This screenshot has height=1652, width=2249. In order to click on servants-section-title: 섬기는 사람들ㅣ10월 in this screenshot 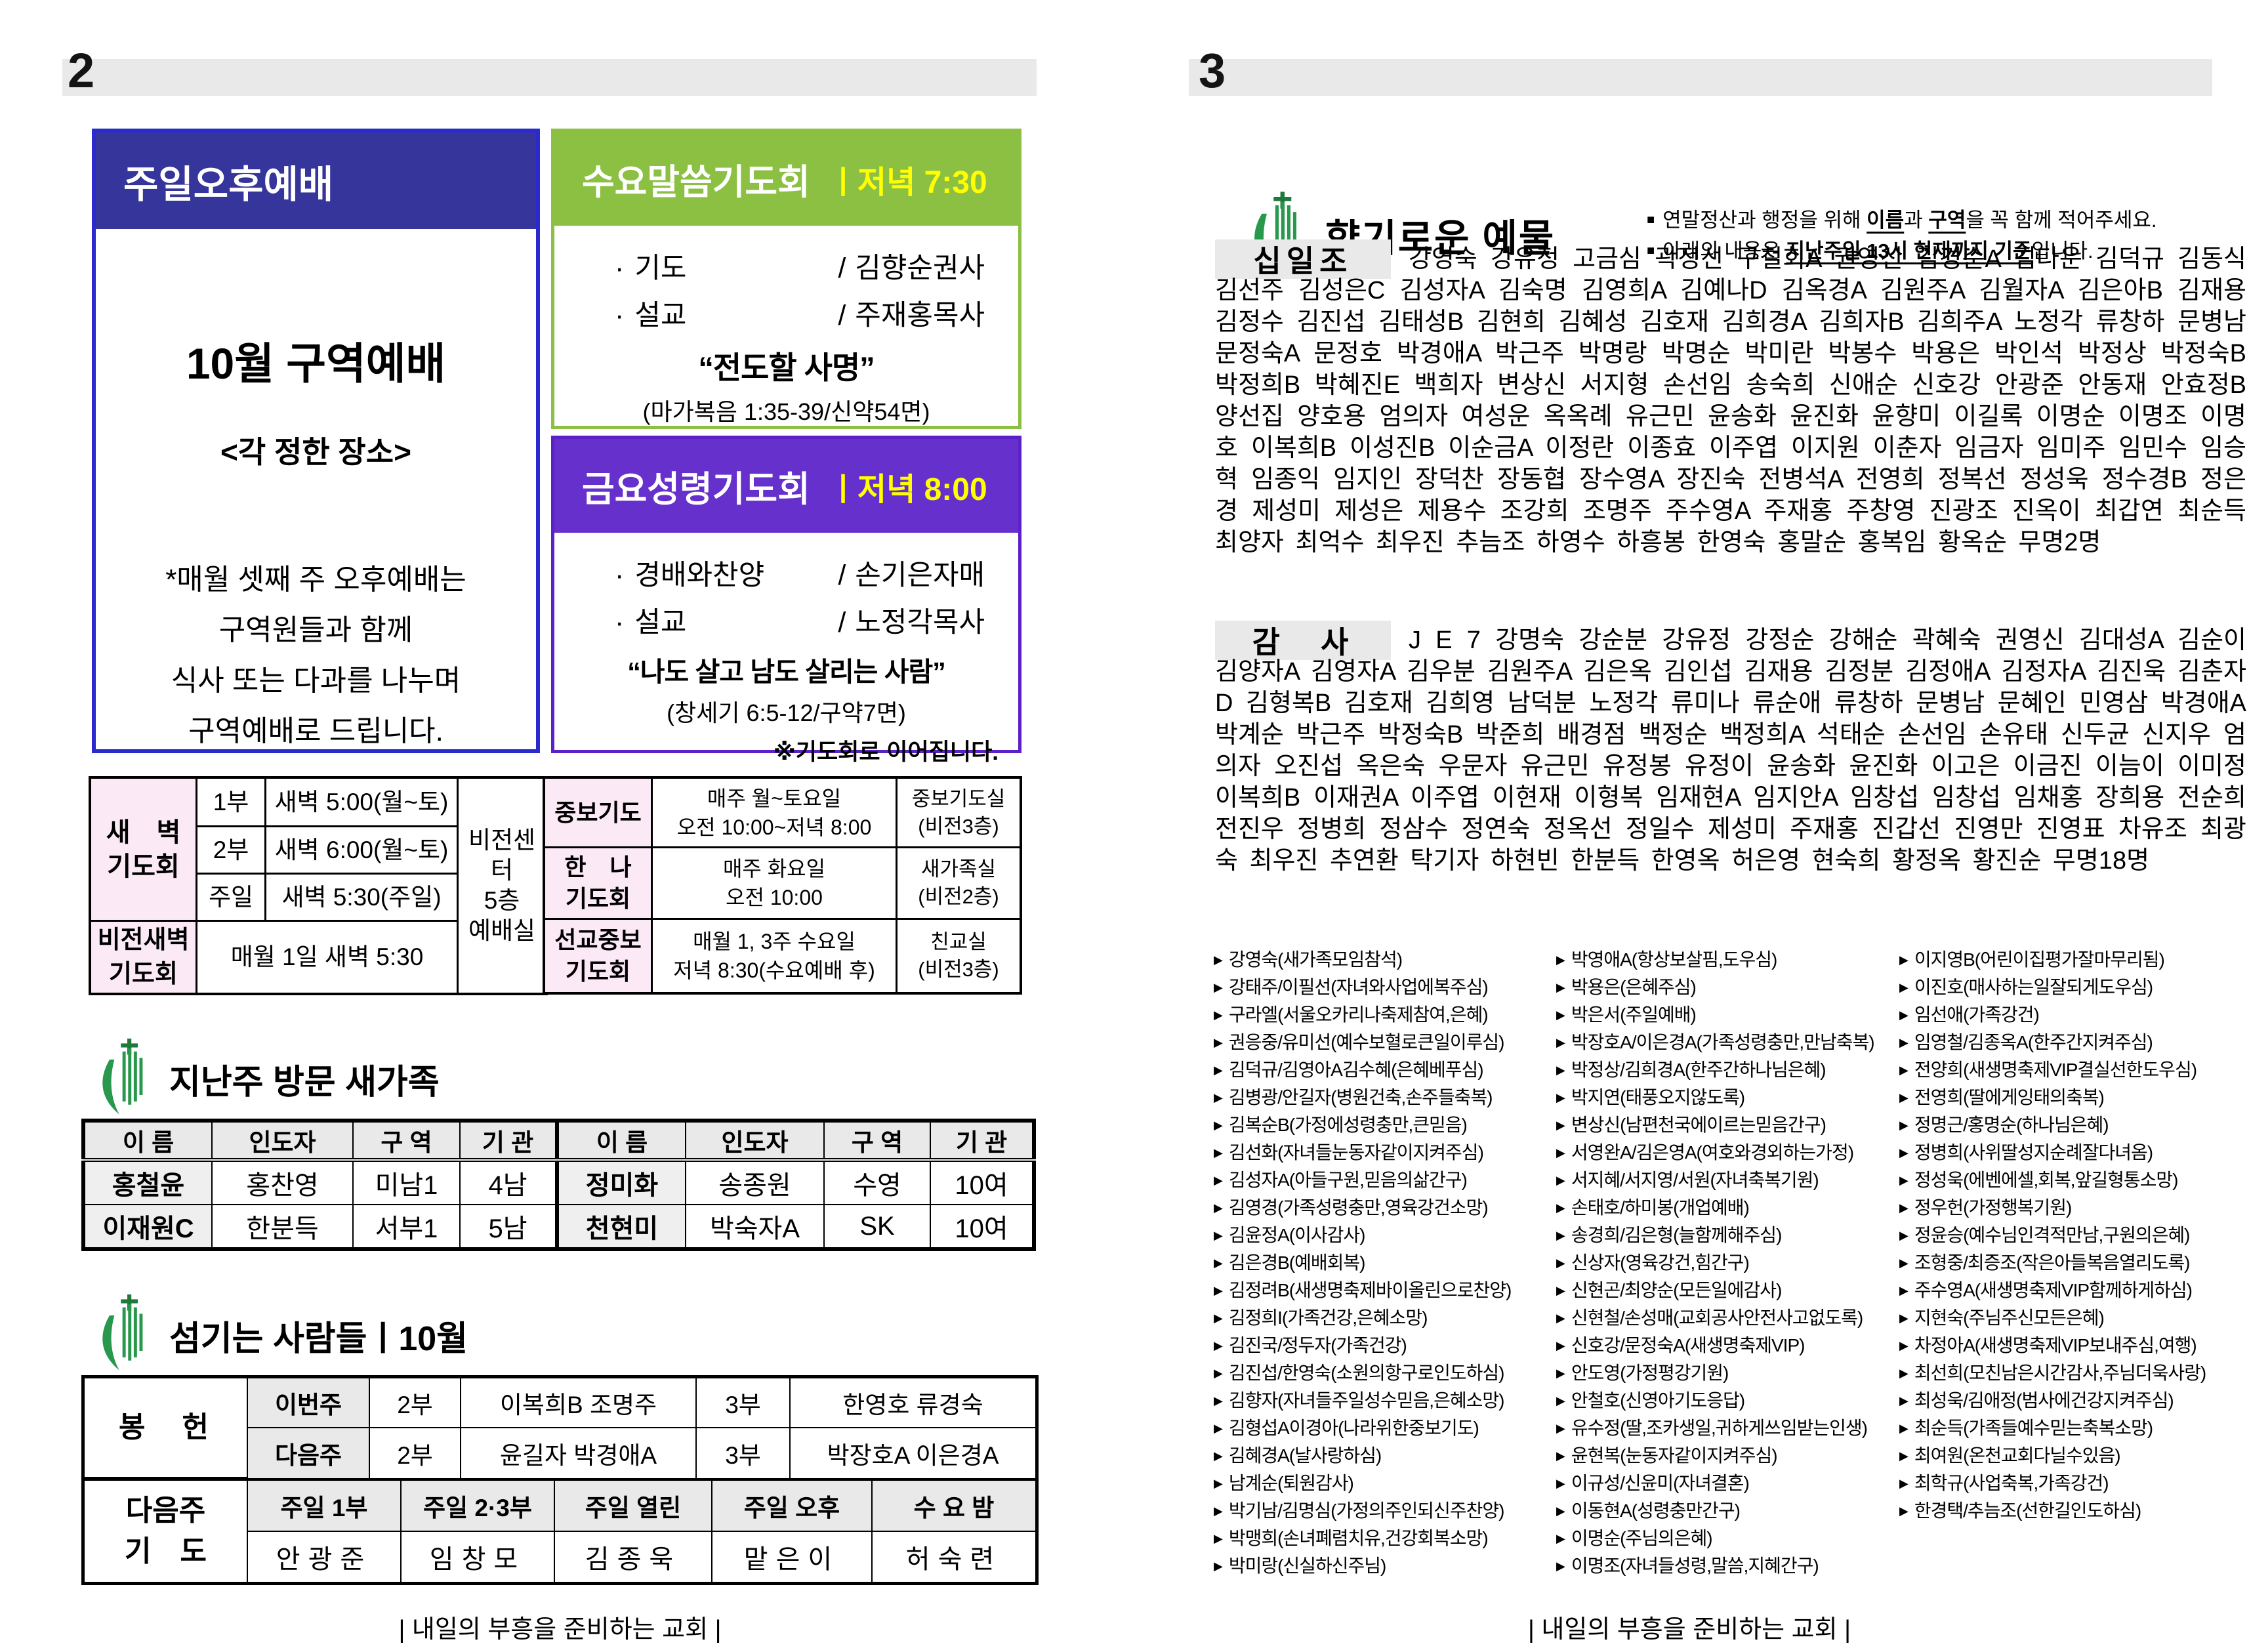, I will do `click(318, 1339)`.